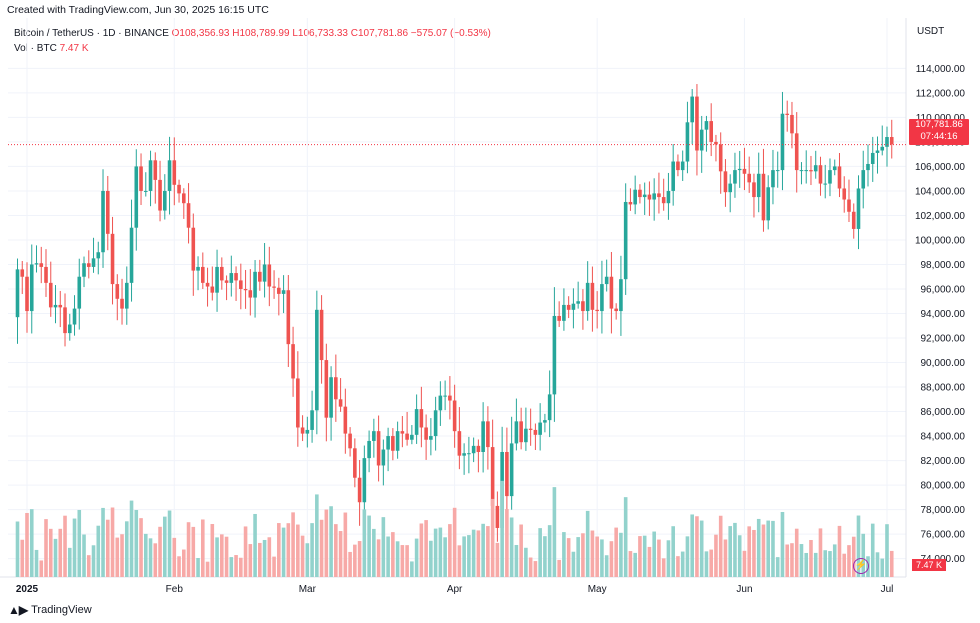  What do you see at coordinates (943, 314) in the screenshot?
I see `y-tick-label: 94,000.00` at bounding box center [943, 314].